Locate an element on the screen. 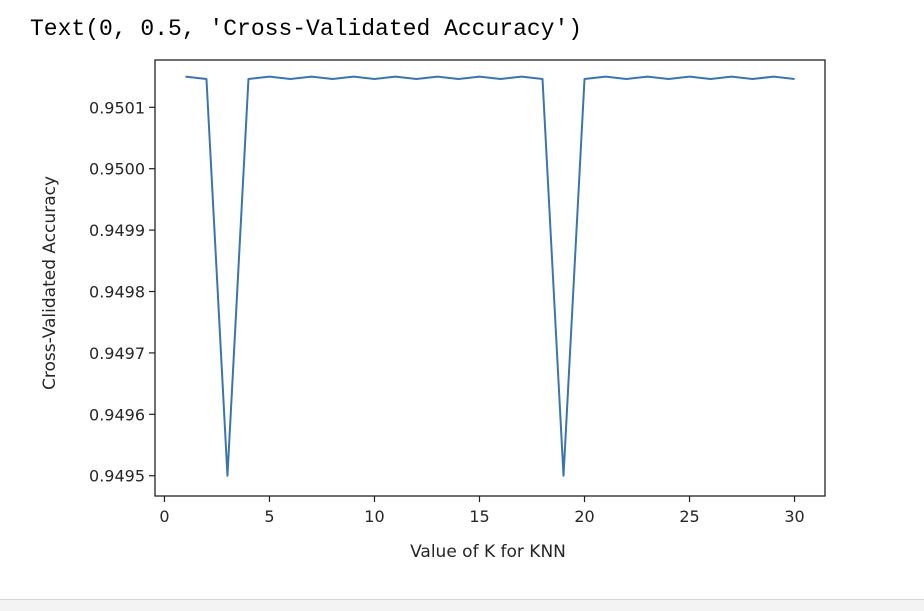 The width and height of the screenshot is (924, 611). y-tick-label: 0.9501 is located at coordinates (117, 107).